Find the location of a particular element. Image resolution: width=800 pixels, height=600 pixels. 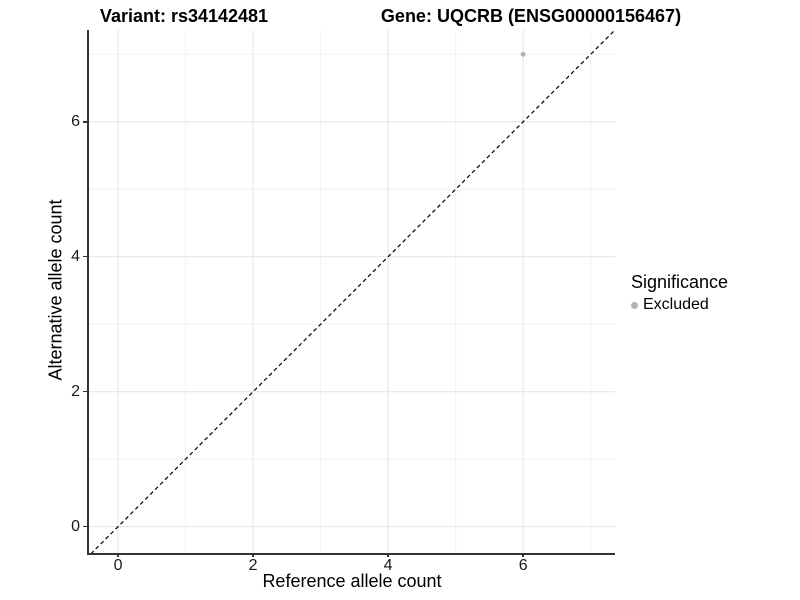

plot-title-variant: Variant: rs34142481 is located at coordinates (184, 16).